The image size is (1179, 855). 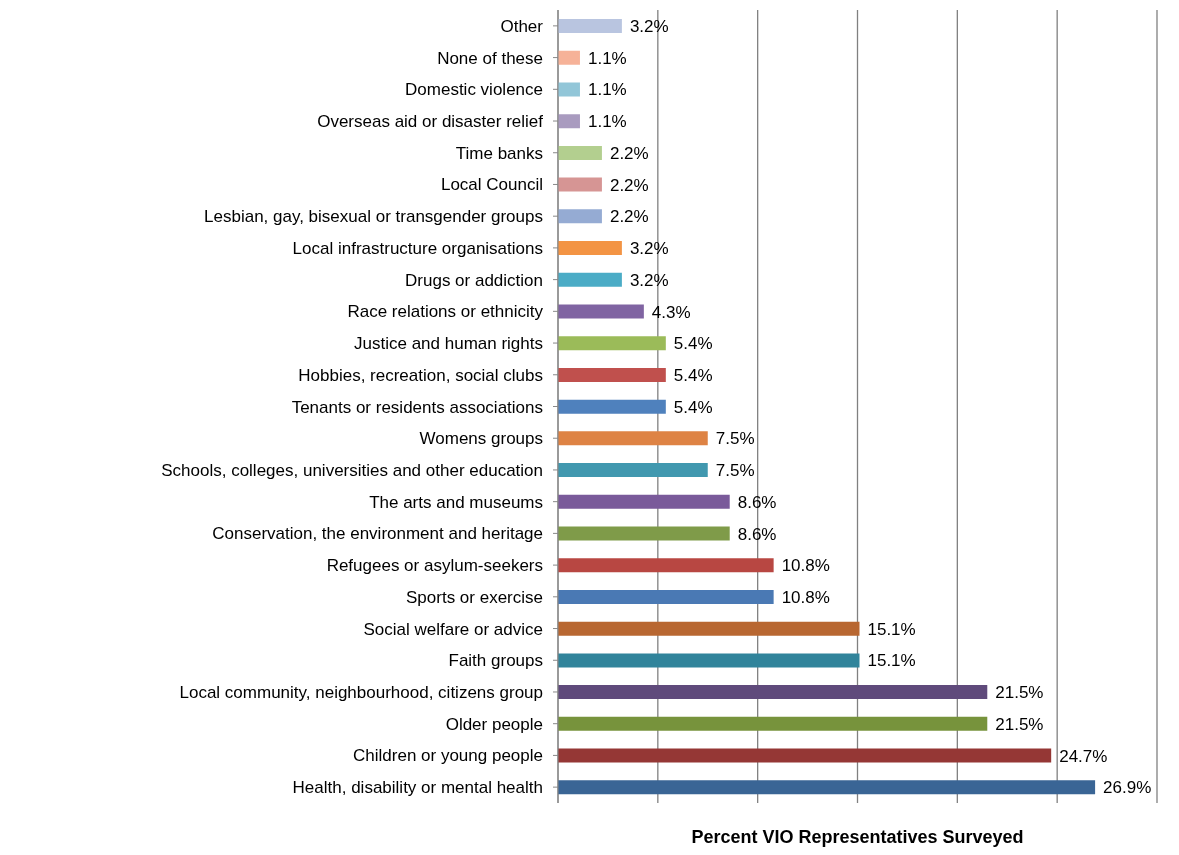 What do you see at coordinates (481, 439) in the screenshot?
I see `y-tick-label: Womens groups` at bounding box center [481, 439].